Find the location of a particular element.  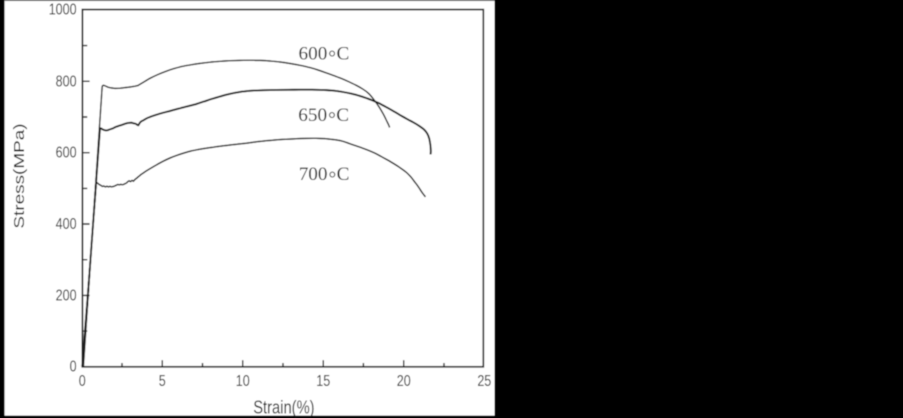

svg-text: 1000 is located at coordinates (63, 9).